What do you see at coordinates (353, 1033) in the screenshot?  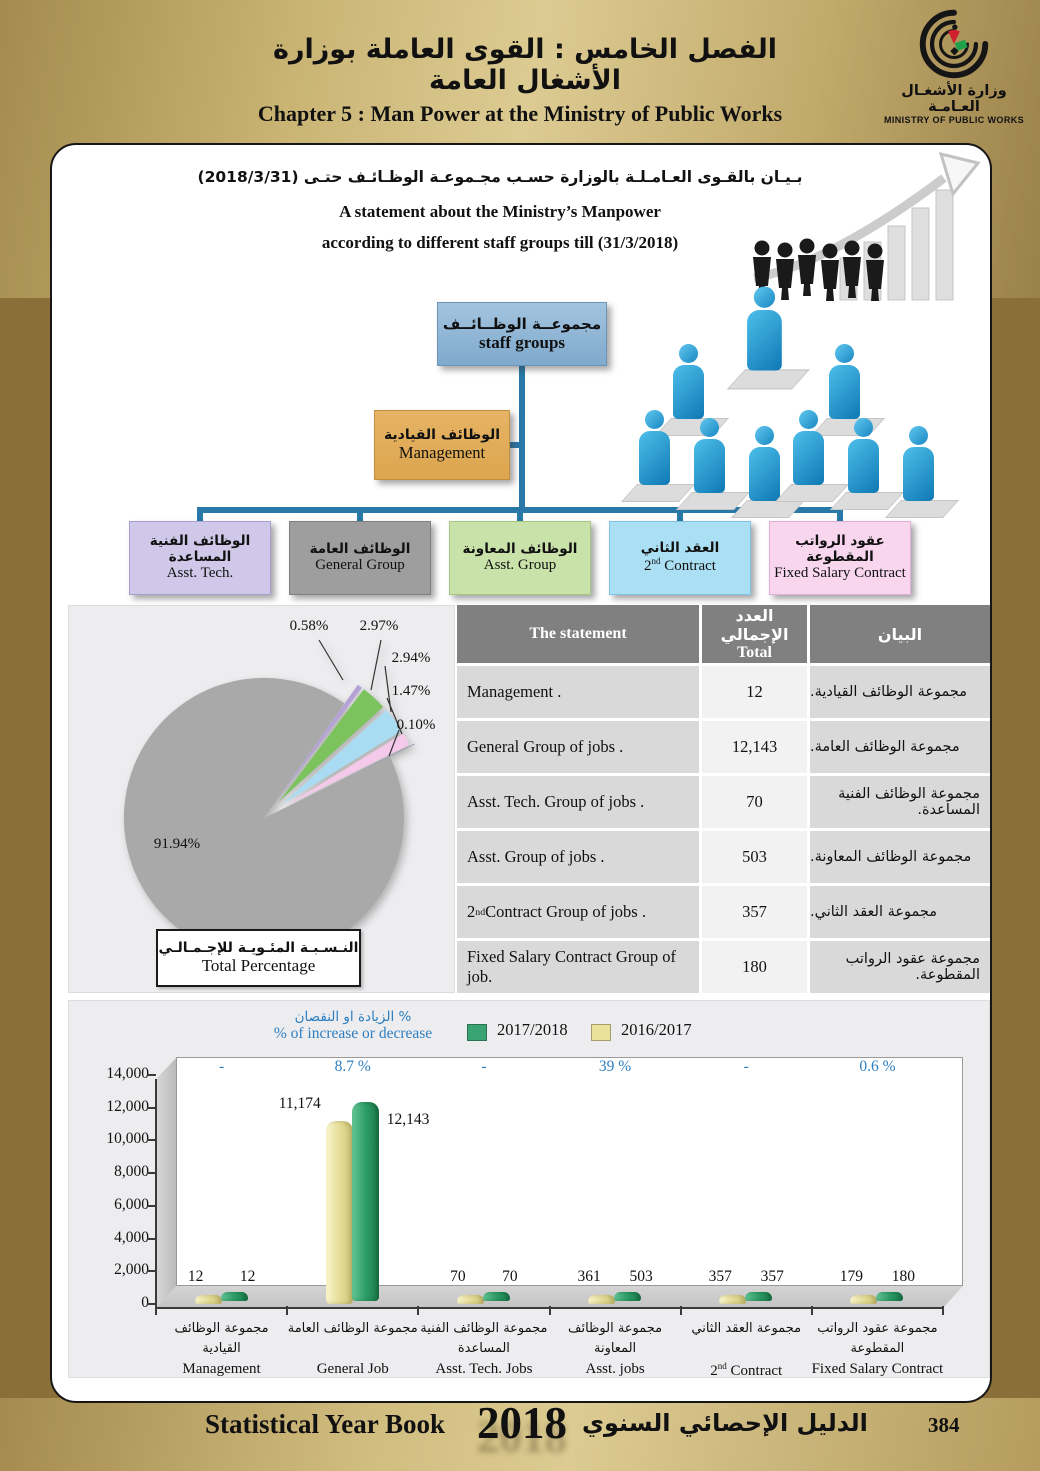 I see `legend-change-note-english: % of increase or decrease` at bounding box center [353, 1033].